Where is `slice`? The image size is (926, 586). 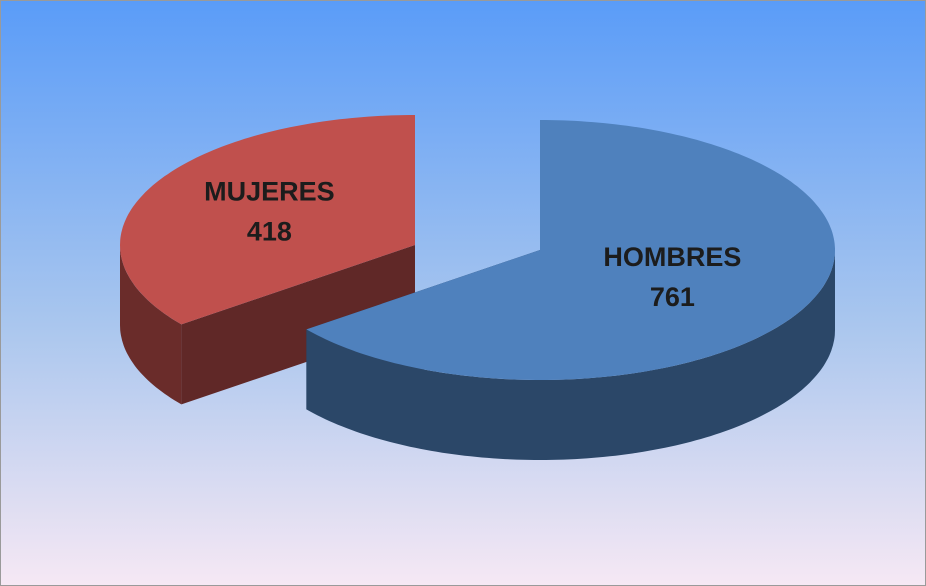
slice is located at coordinates (267, 220).